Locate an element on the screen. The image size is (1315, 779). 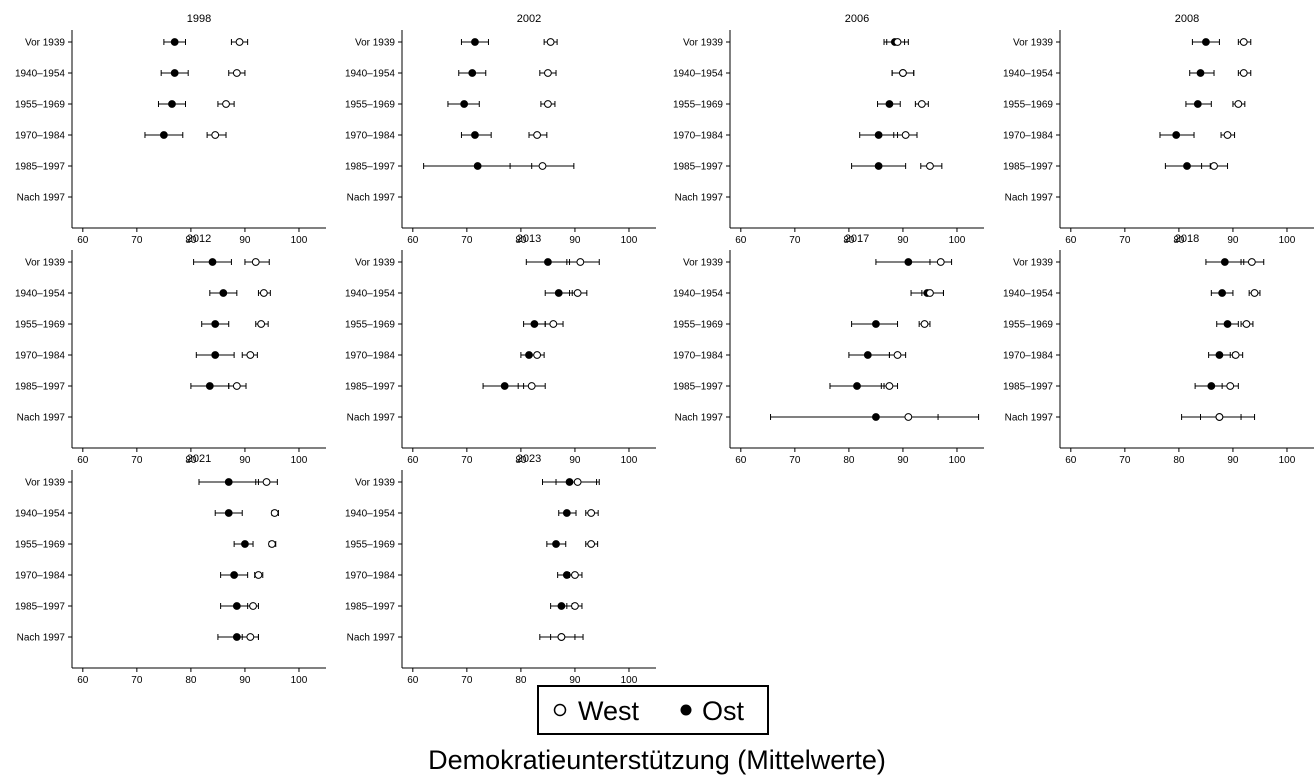
x-axis-title: Demokratieunterstützung (Mittelwerte) is located at coordinates (657, 760).